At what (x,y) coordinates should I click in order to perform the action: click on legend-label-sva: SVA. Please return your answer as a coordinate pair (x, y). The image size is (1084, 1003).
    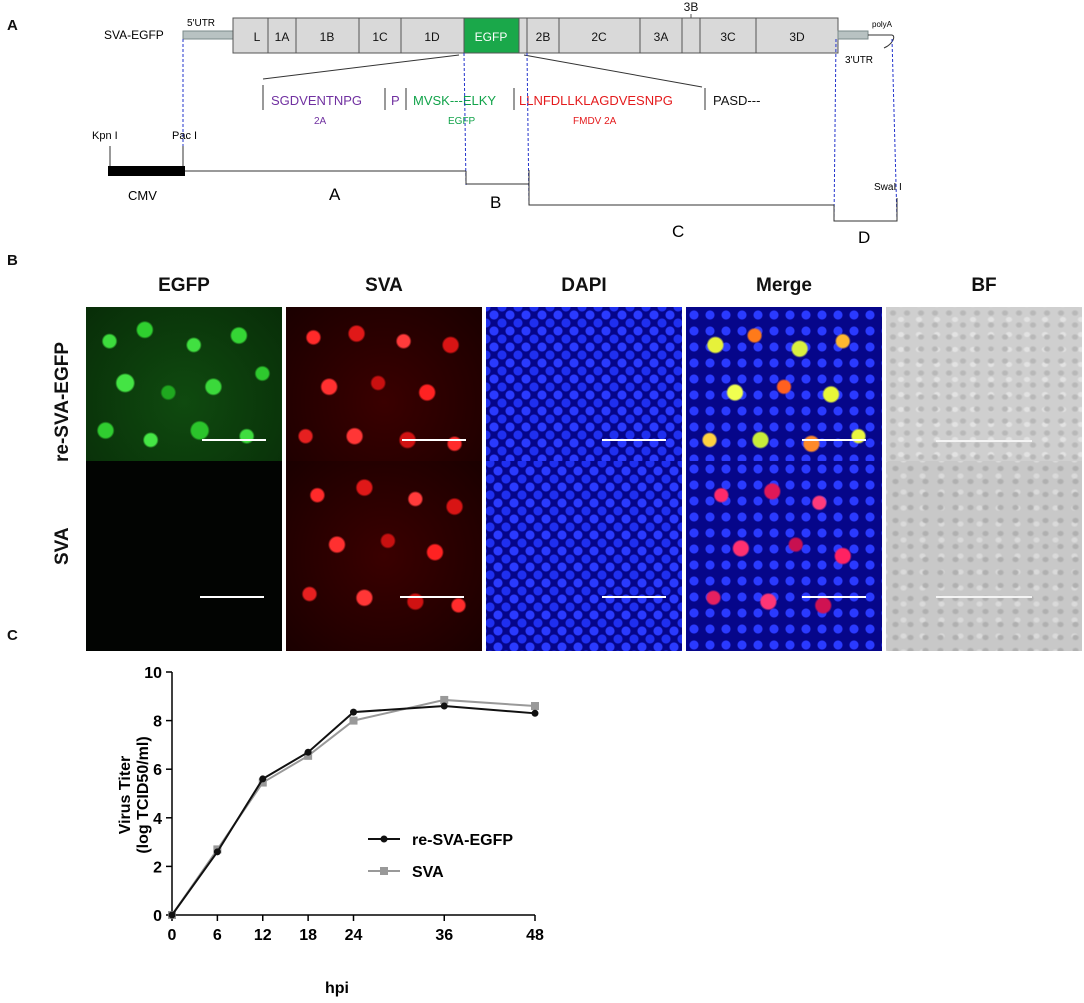
    Looking at the image, I should click on (428, 872).